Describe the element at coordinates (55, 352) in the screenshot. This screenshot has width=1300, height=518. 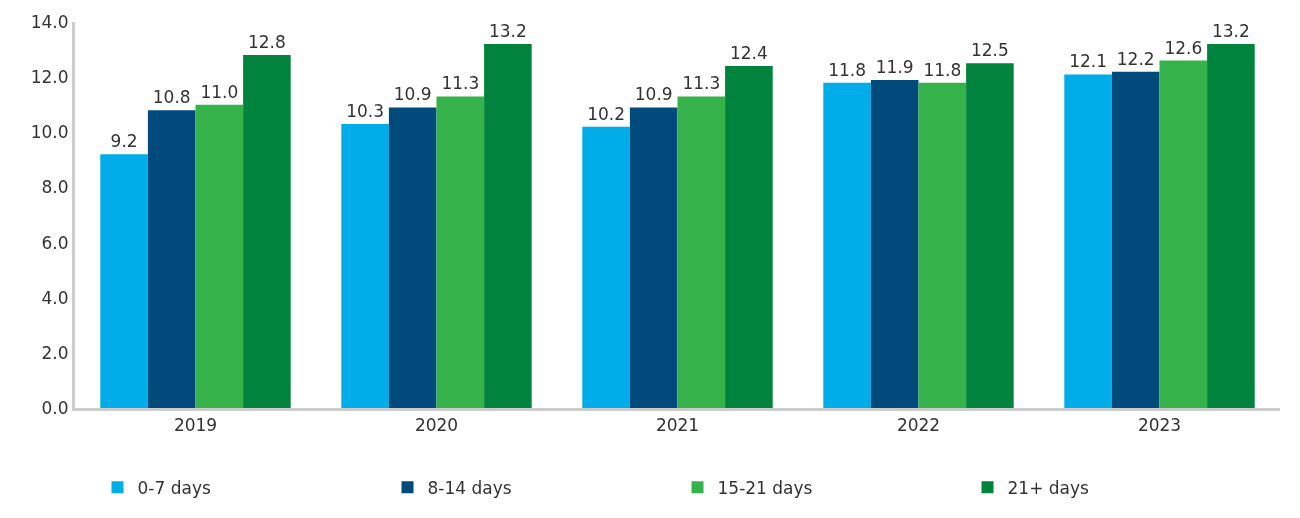
I see `y-tick-label: 2.0` at that location.